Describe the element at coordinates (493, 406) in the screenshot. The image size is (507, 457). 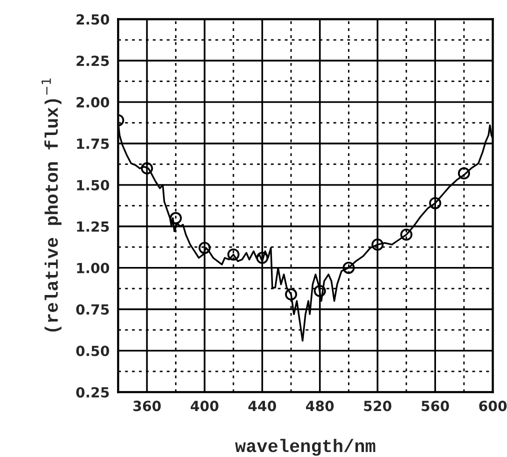
I see `x-tick-label: 600` at that location.